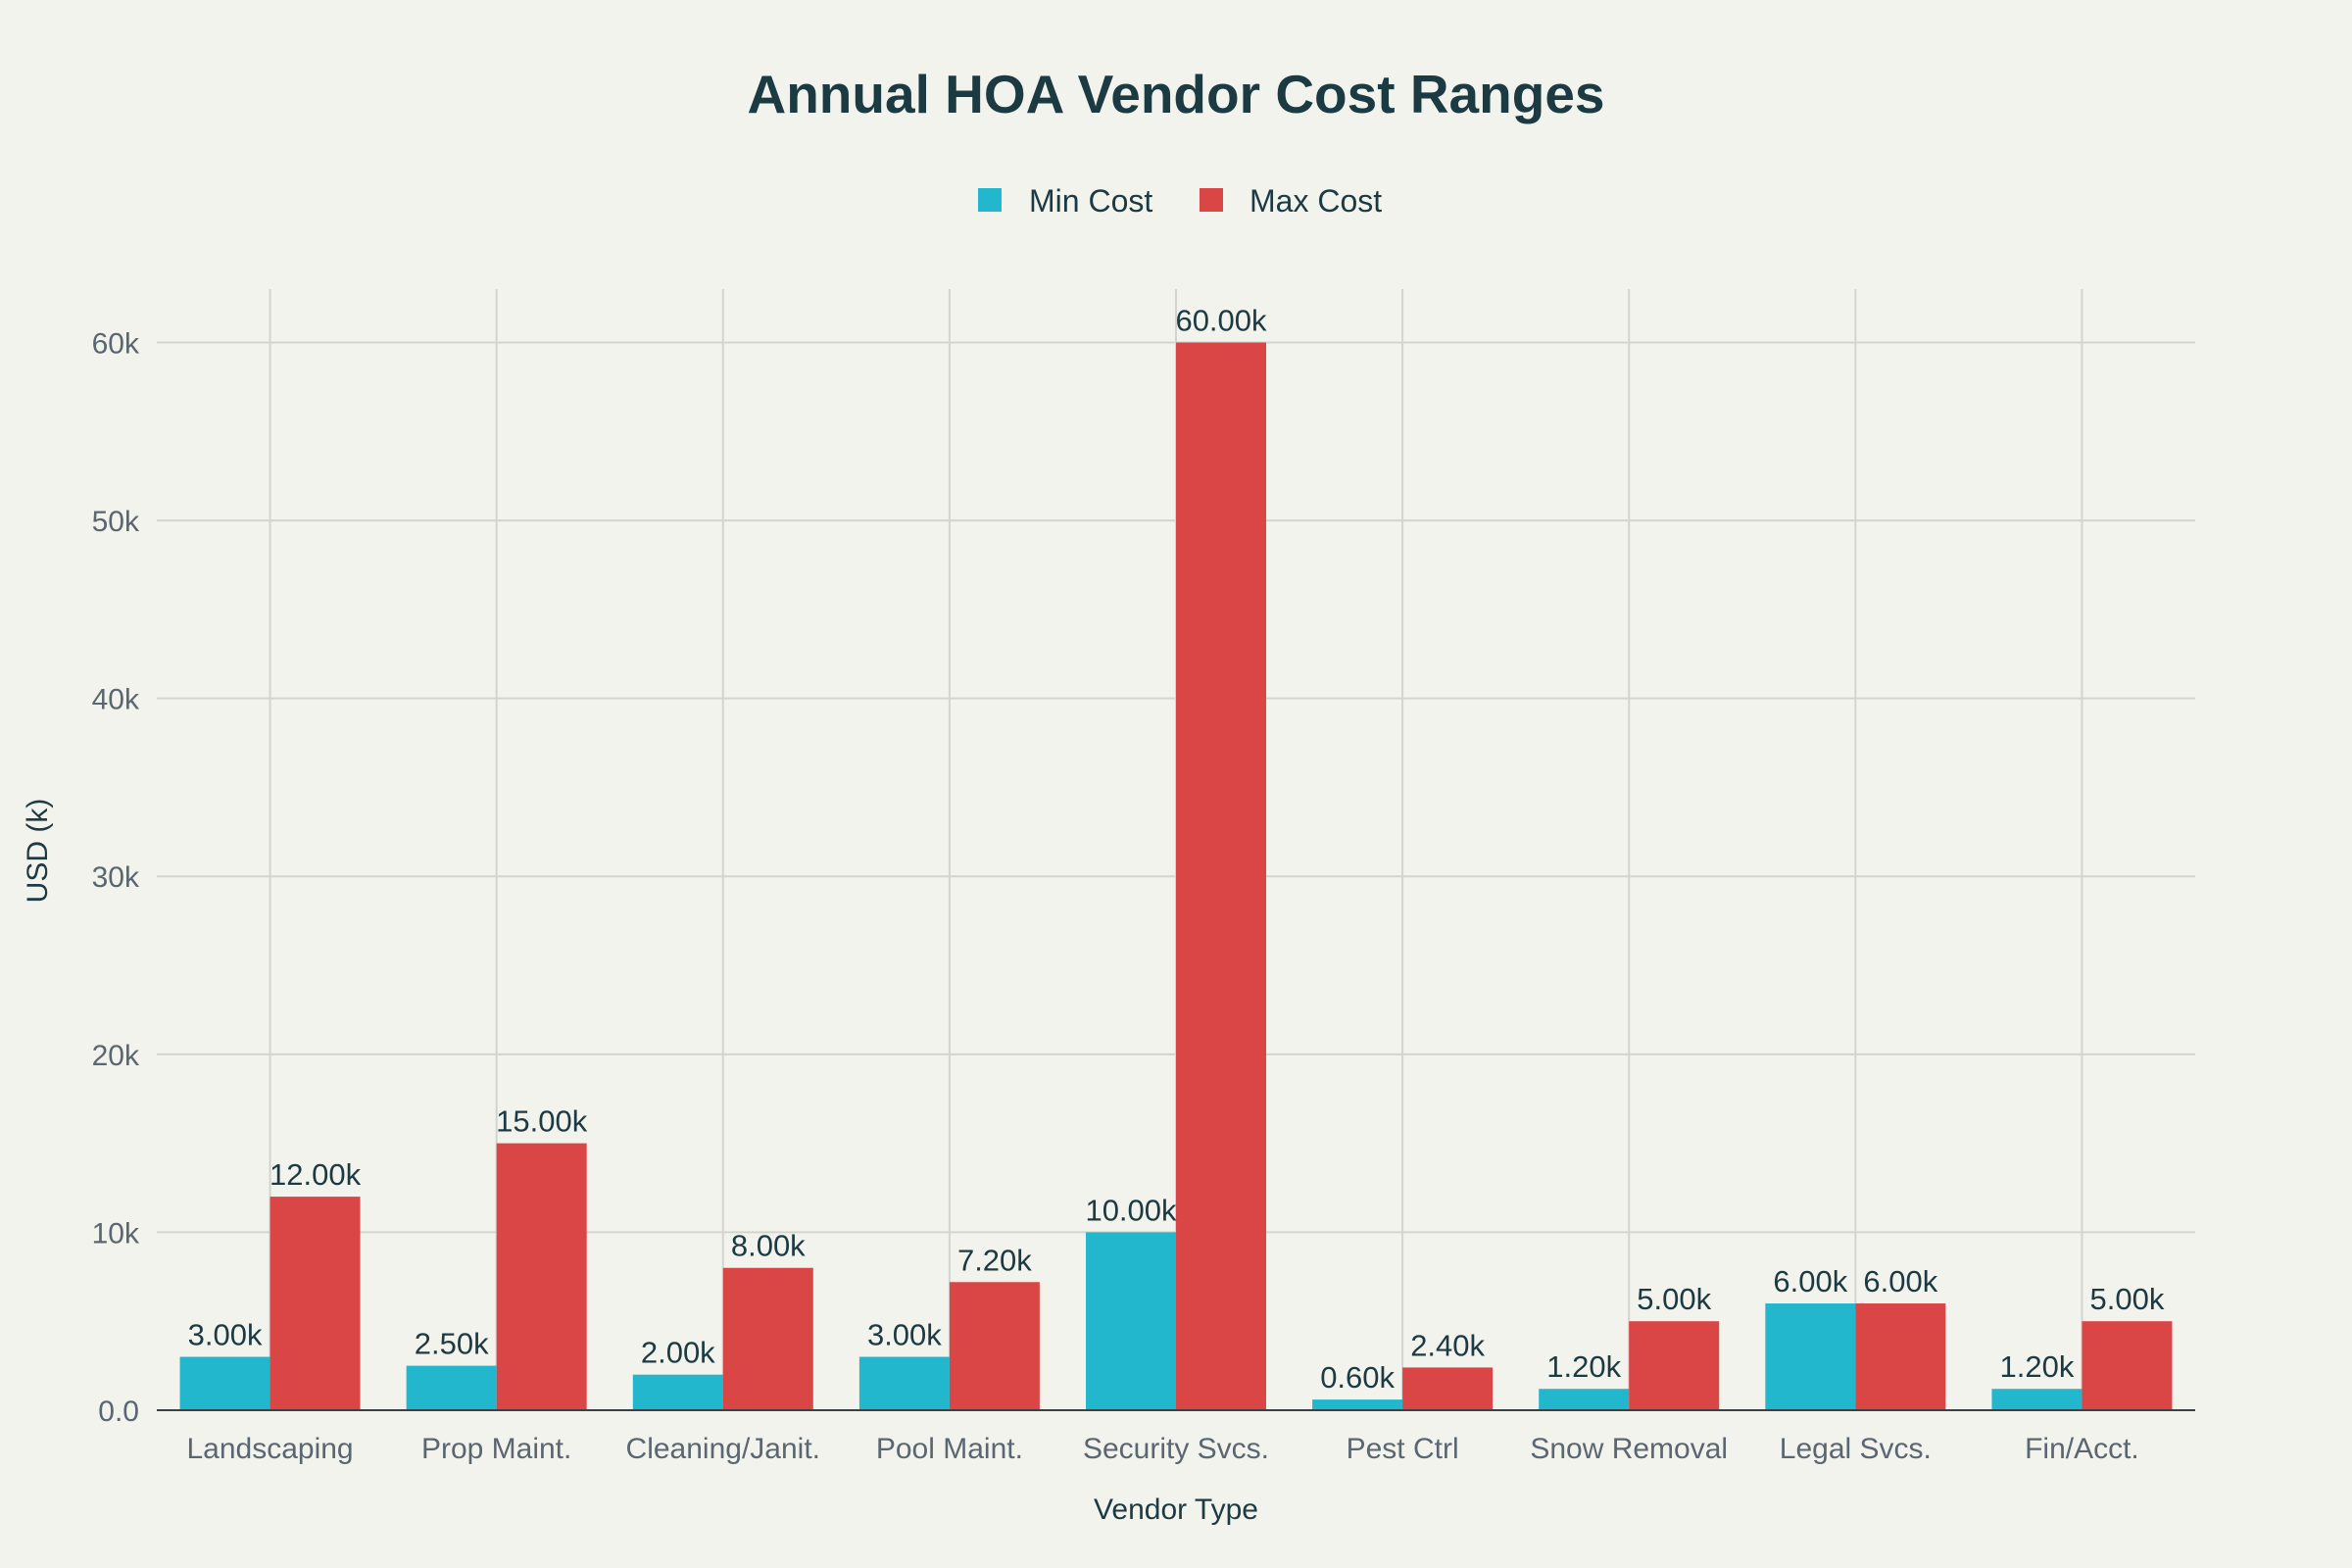 Image resolution: width=2352 pixels, height=1568 pixels. I want to click on legend-label-min: Min Cost, so click(1090, 201).